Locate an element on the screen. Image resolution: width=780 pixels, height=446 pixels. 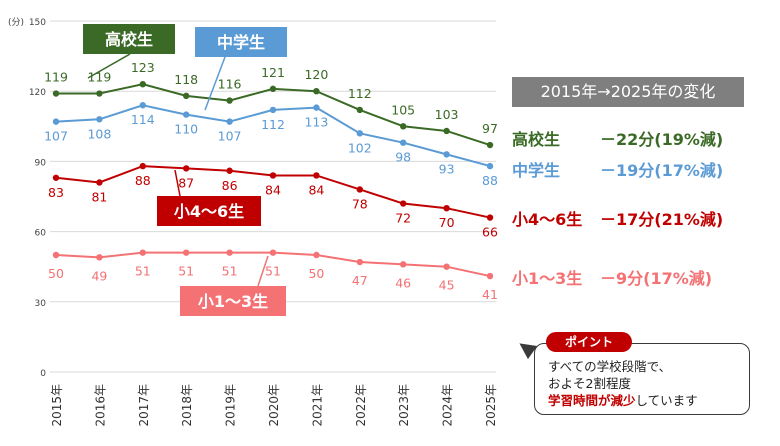
y-axis-label: (分) is located at coordinates (16, 22).